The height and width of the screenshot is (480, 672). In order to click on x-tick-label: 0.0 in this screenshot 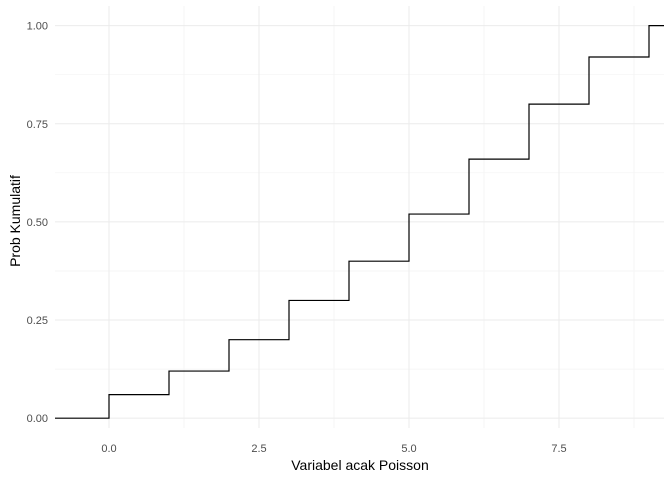, I will do `click(108, 449)`.